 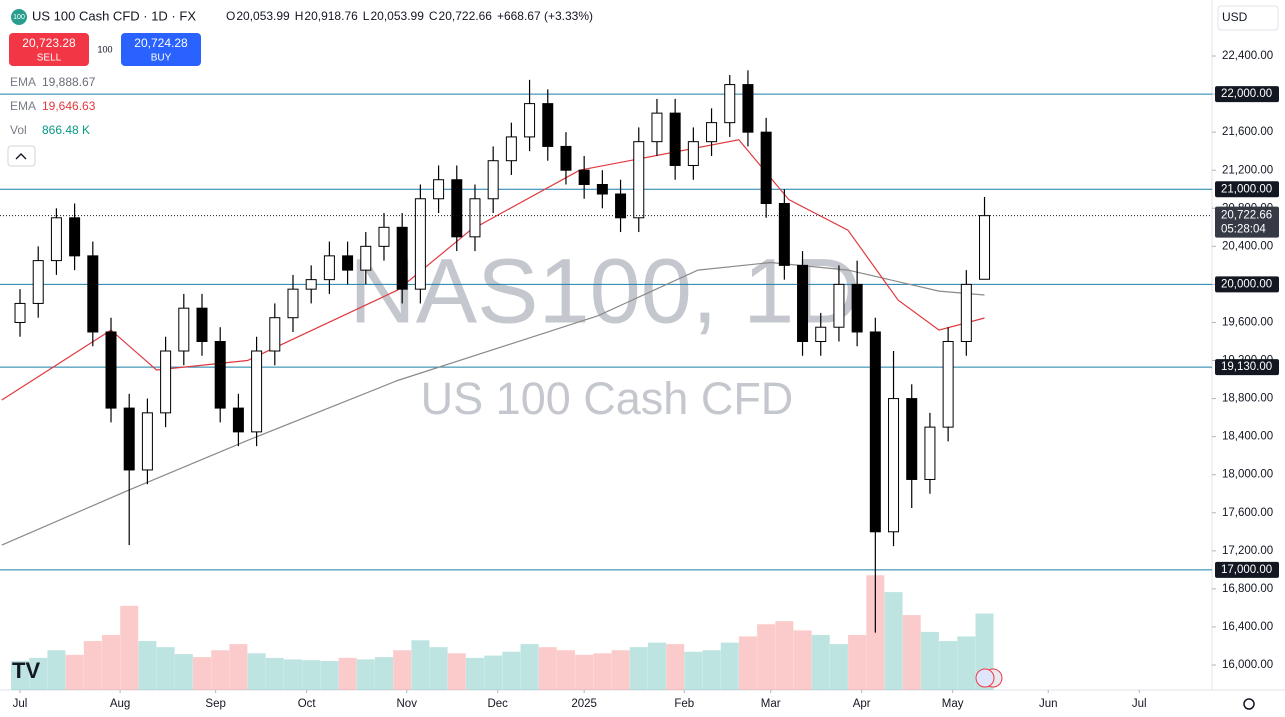 What do you see at coordinates (604, 291) in the screenshot?
I see `watermark-title: NAS100, 1D` at bounding box center [604, 291].